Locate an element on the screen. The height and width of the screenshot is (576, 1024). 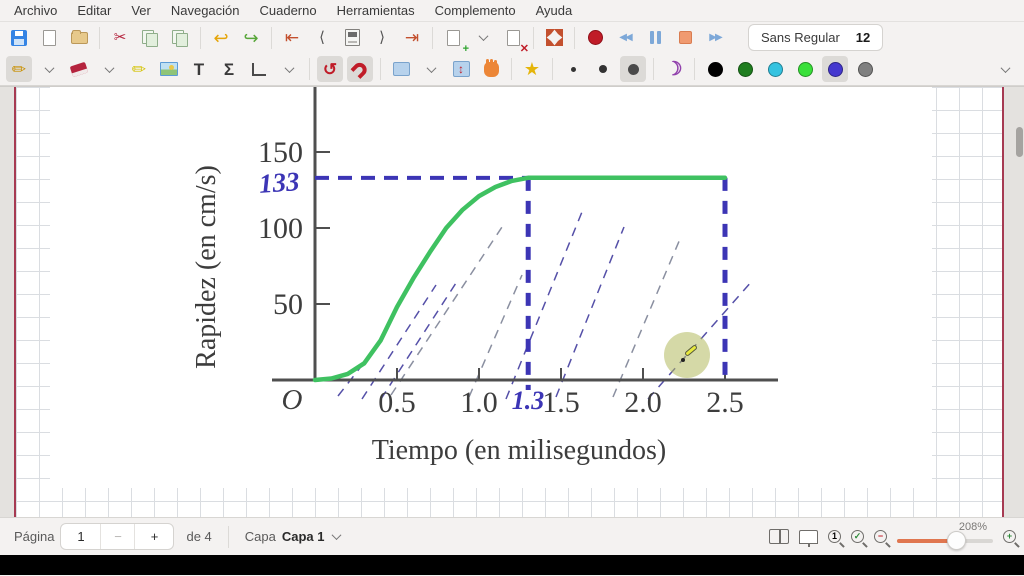
presentation-mode-button is located at coordinates (808, 536).